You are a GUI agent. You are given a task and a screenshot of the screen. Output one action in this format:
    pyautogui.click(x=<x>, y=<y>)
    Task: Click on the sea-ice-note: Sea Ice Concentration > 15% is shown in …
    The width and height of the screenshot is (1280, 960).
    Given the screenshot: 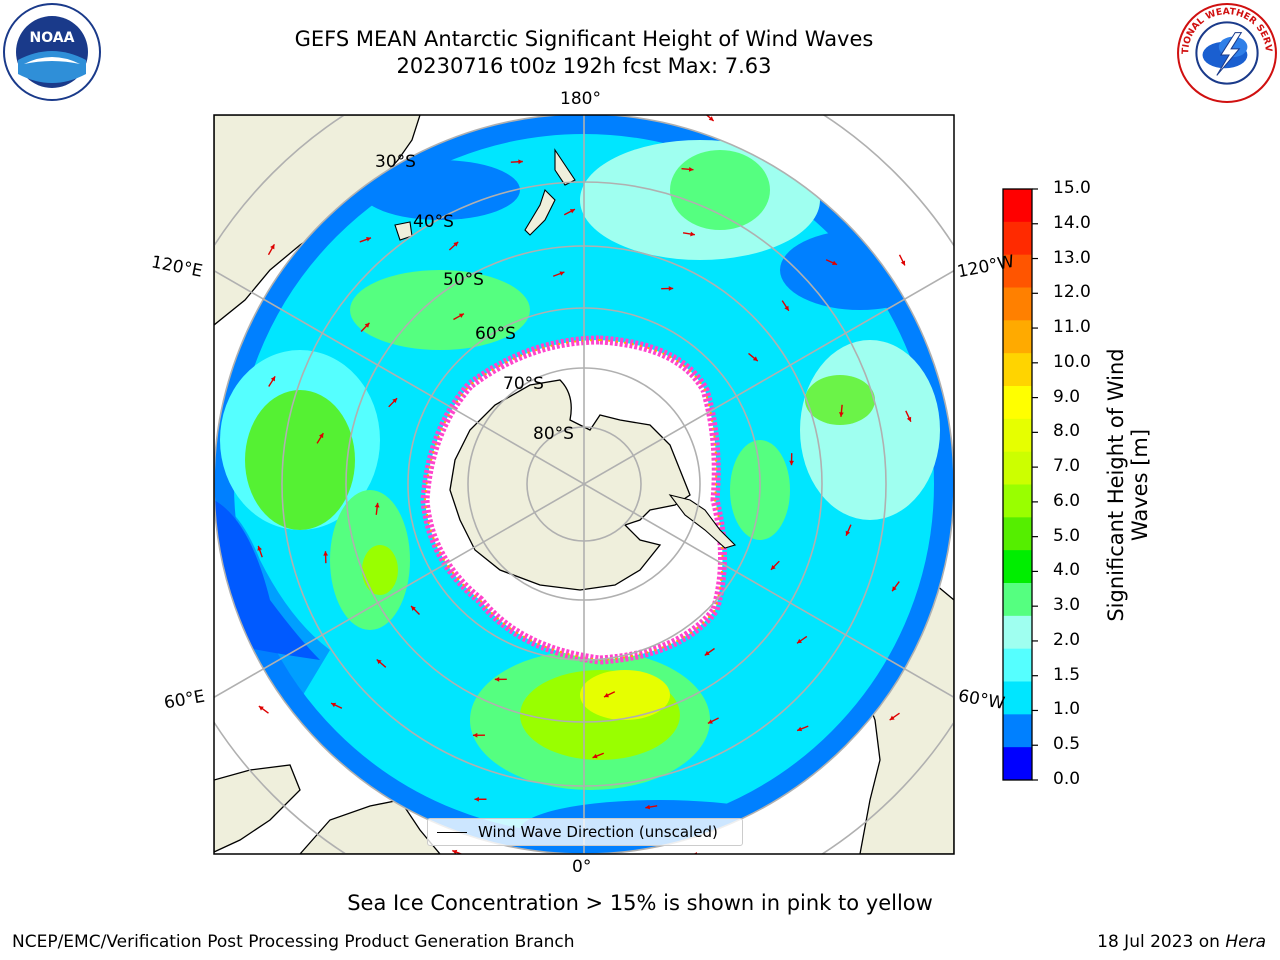 What is the action you would take?
    pyautogui.click(x=640, y=903)
    